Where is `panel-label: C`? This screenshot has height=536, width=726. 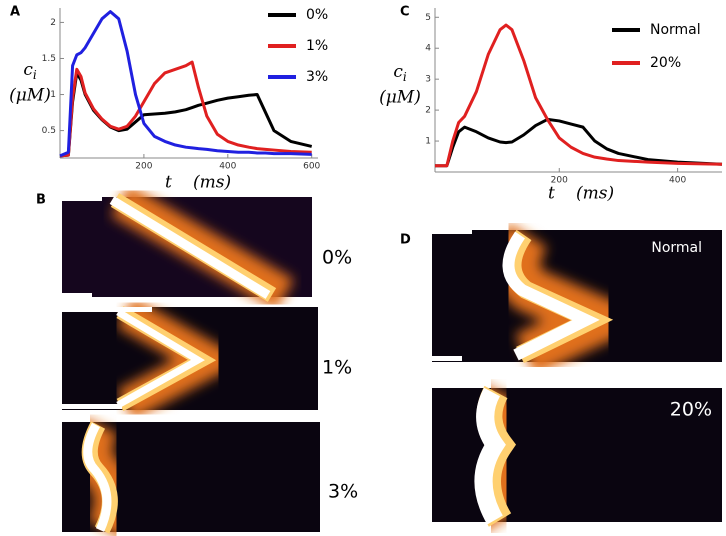 panel-label: C is located at coordinates (405, 12).